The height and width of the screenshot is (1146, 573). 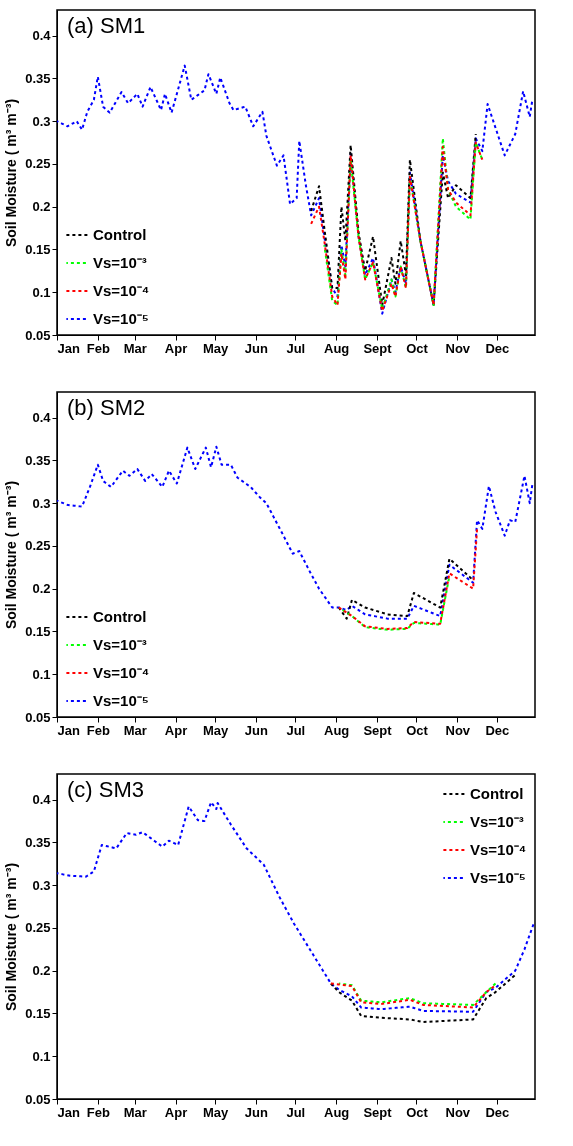 I want to click on chart-title: (a) SM1, so click(x=106, y=25).